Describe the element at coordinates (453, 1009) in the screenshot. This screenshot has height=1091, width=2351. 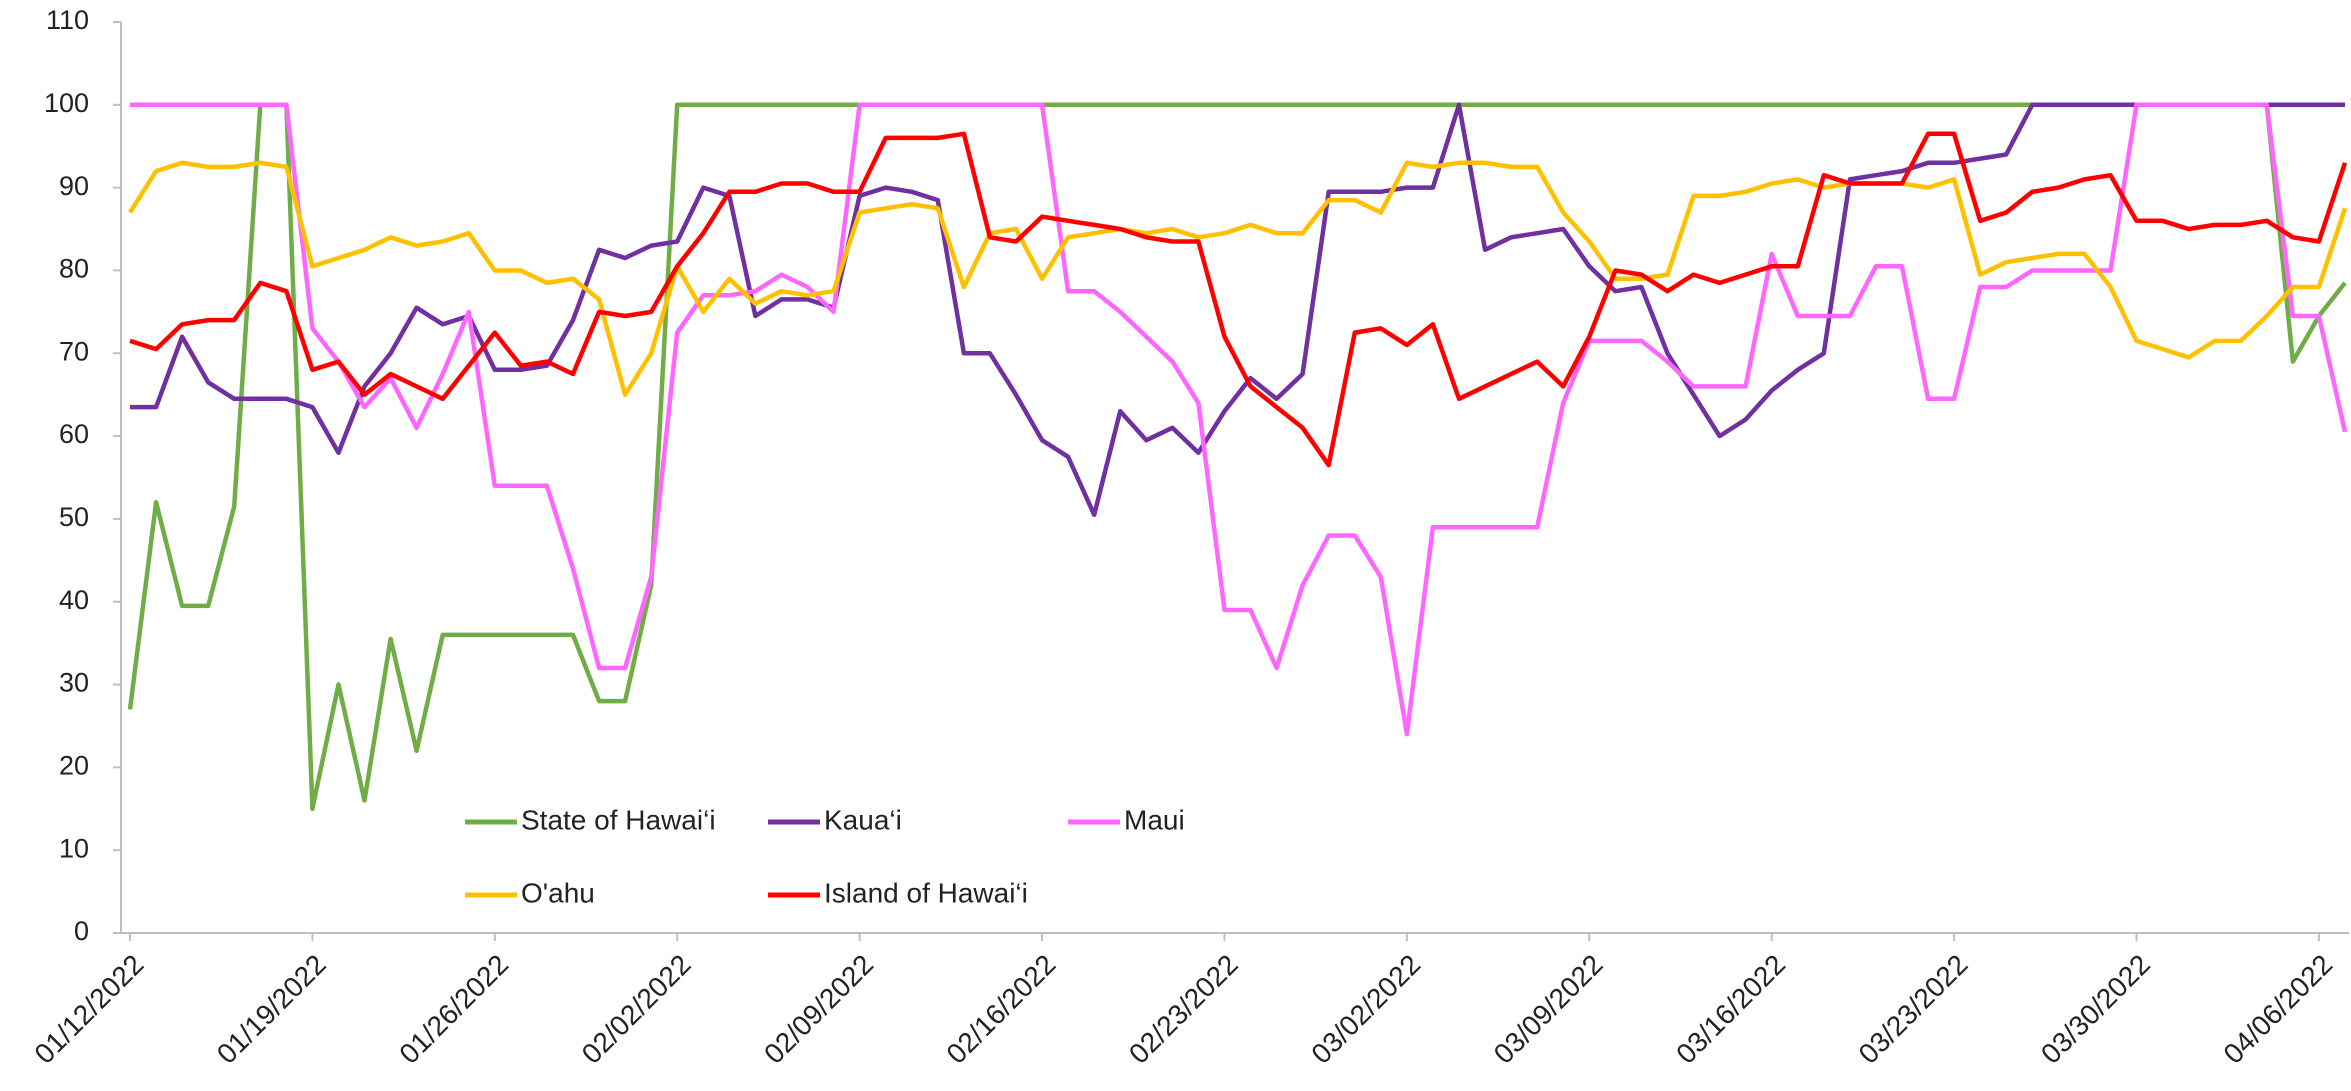
I see `x-tick-label: 01/26/2022` at that location.